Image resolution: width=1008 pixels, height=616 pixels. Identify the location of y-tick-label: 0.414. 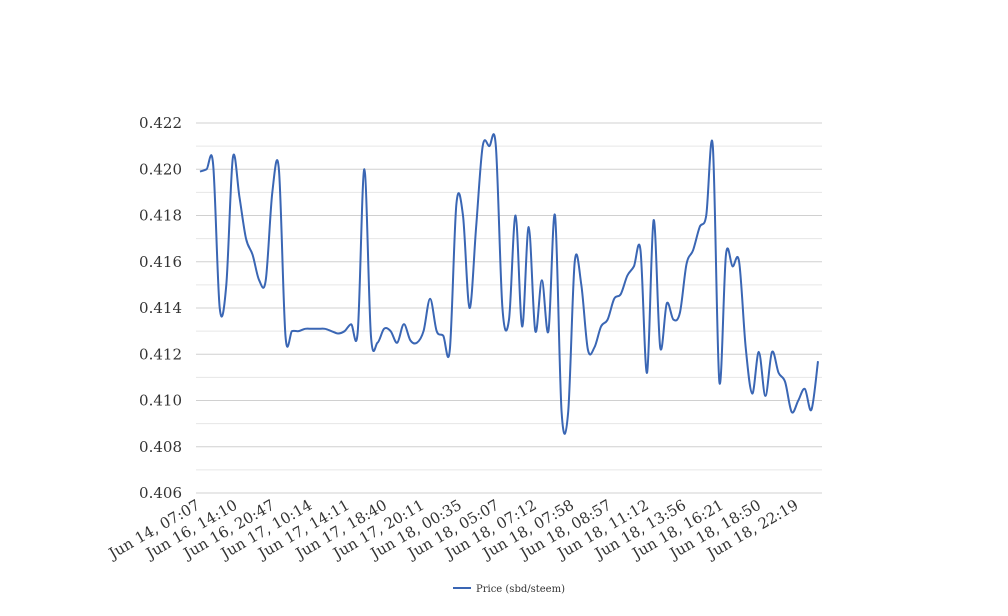
(160, 308).